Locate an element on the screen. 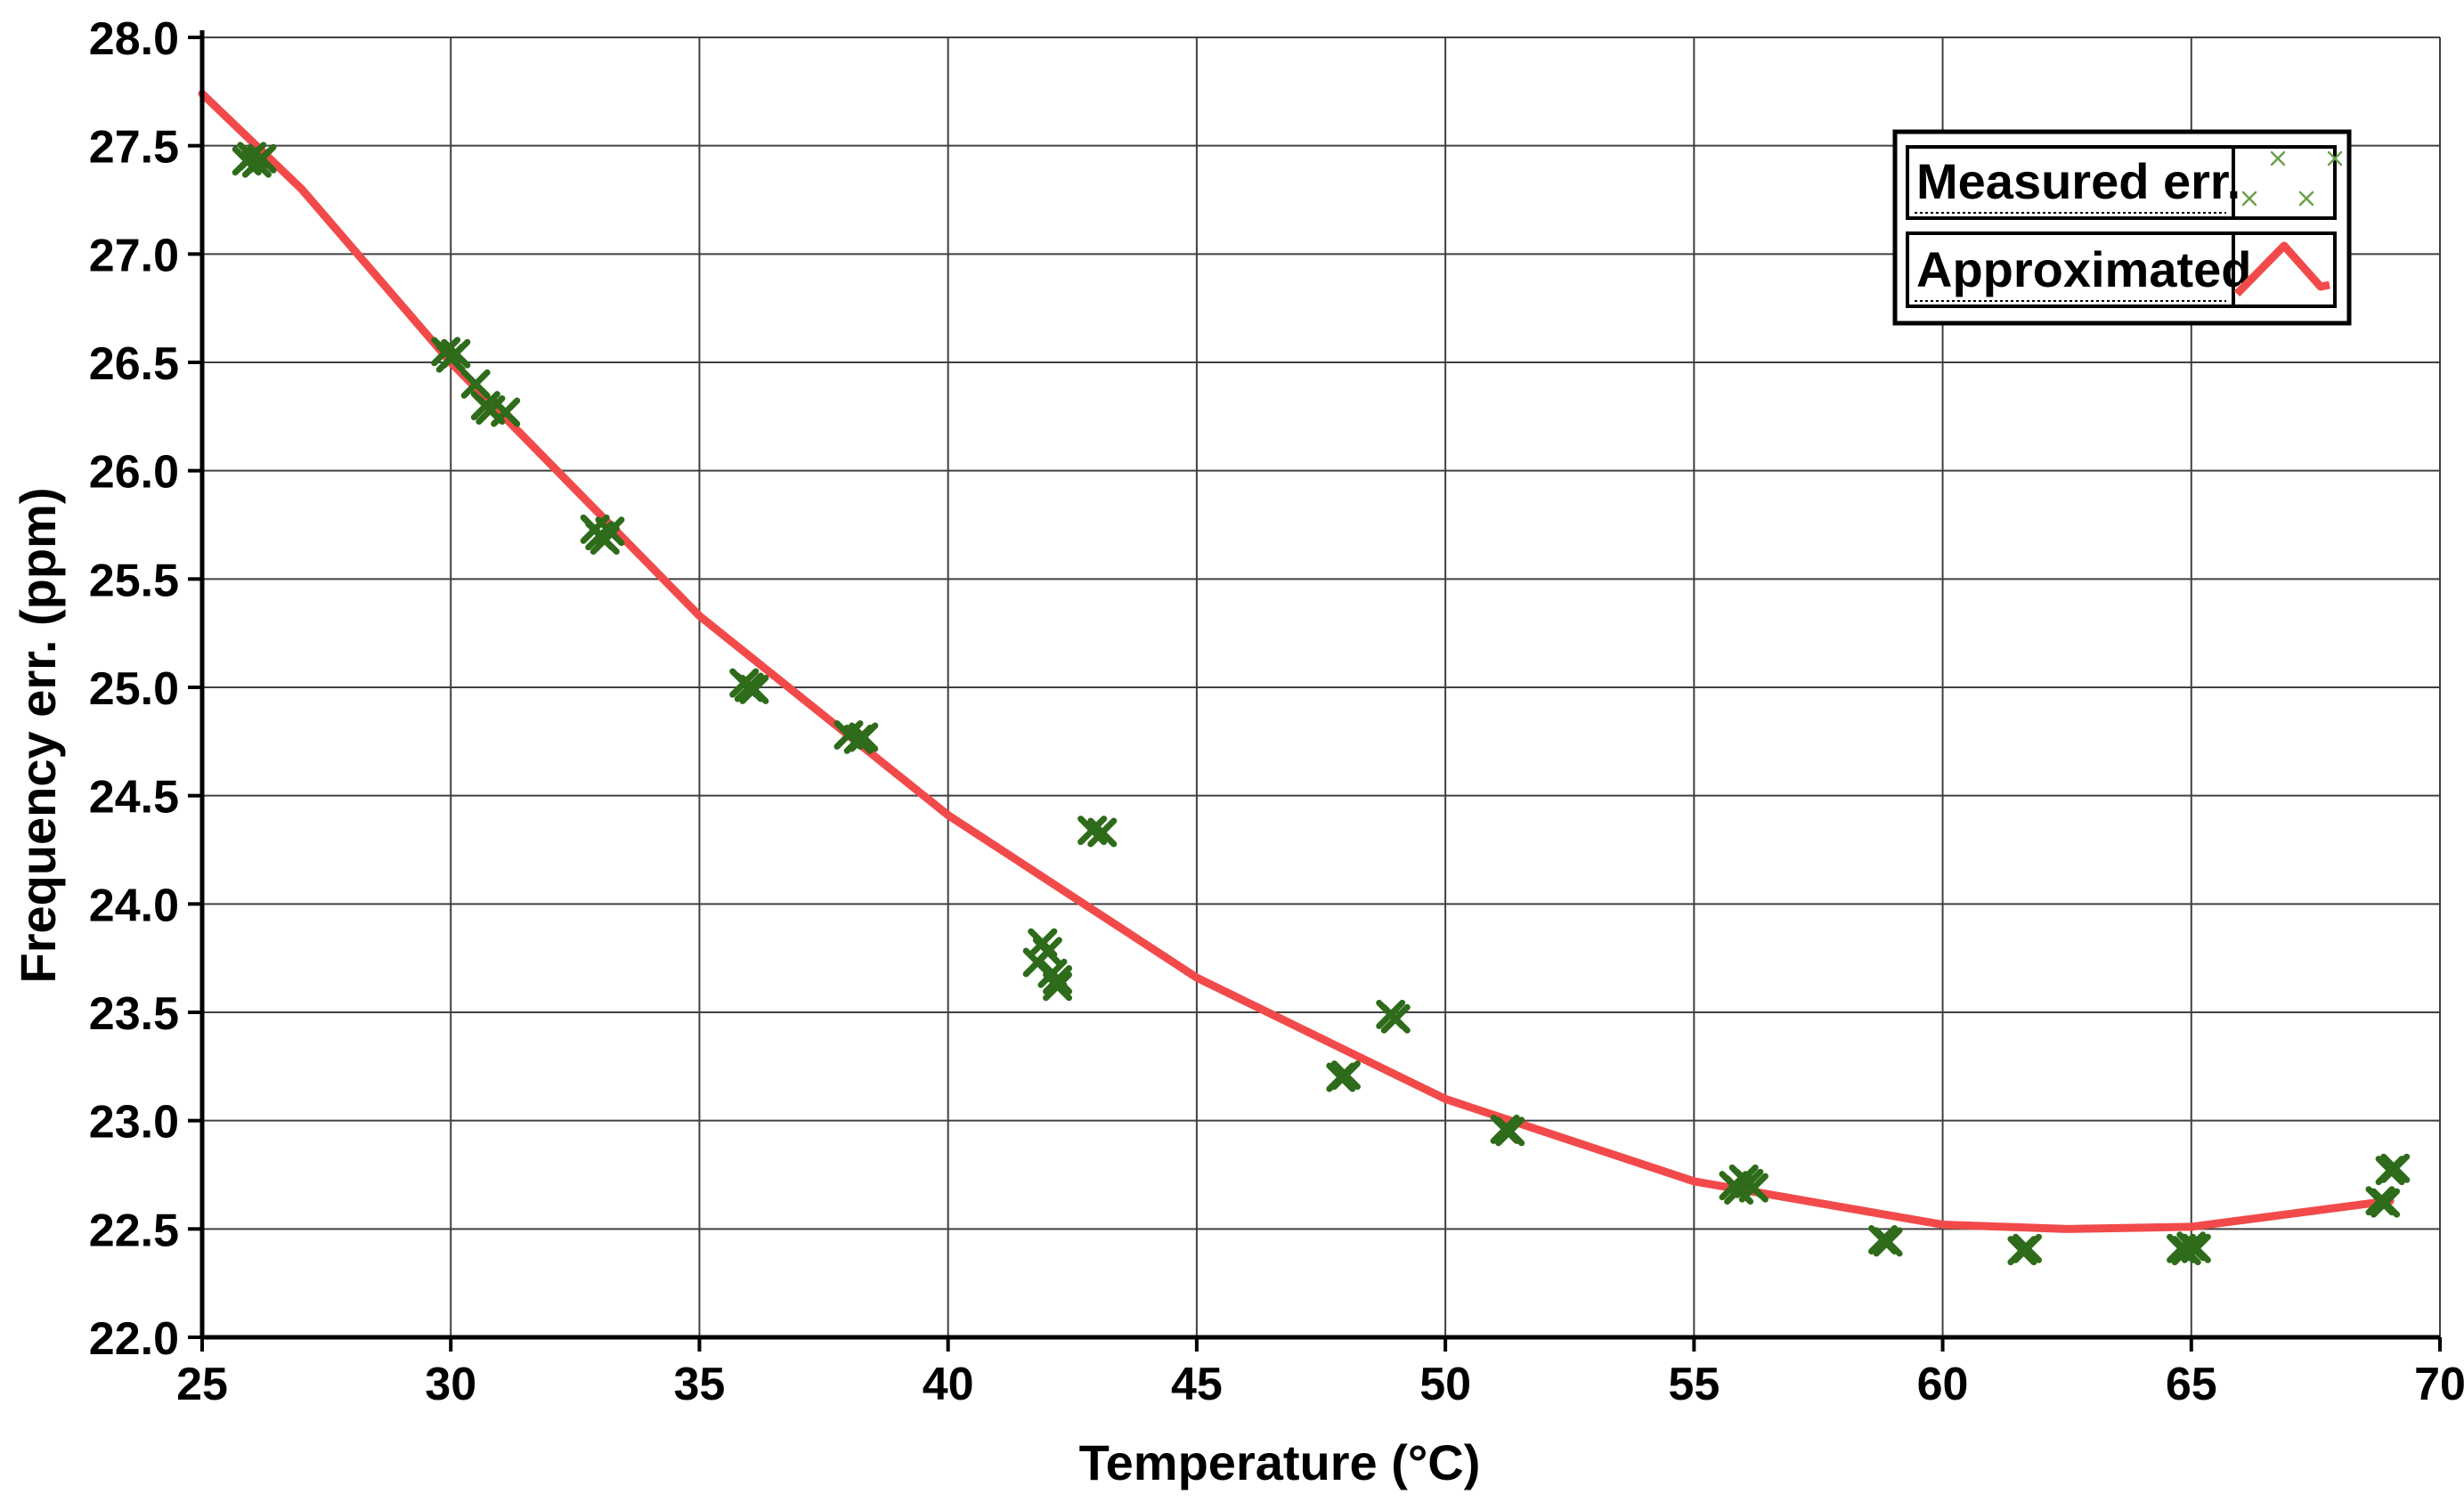 Image resolution: width=2464 pixels, height=1502 pixels. x-axis-title: Temperature (°C) is located at coordinates (1280, 1462).